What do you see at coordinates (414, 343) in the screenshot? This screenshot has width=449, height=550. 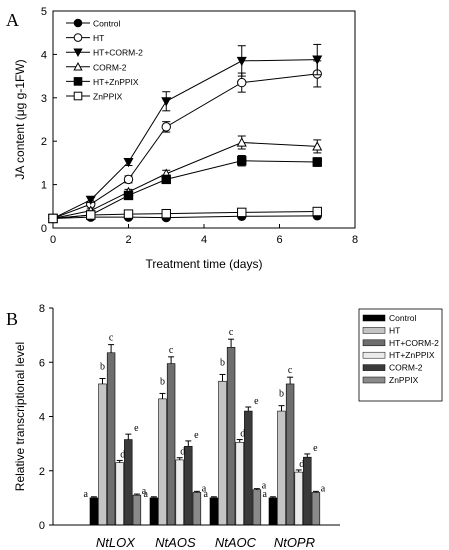 I see `legend-label: HT+CORM-2` at bounding box center [414, 343].